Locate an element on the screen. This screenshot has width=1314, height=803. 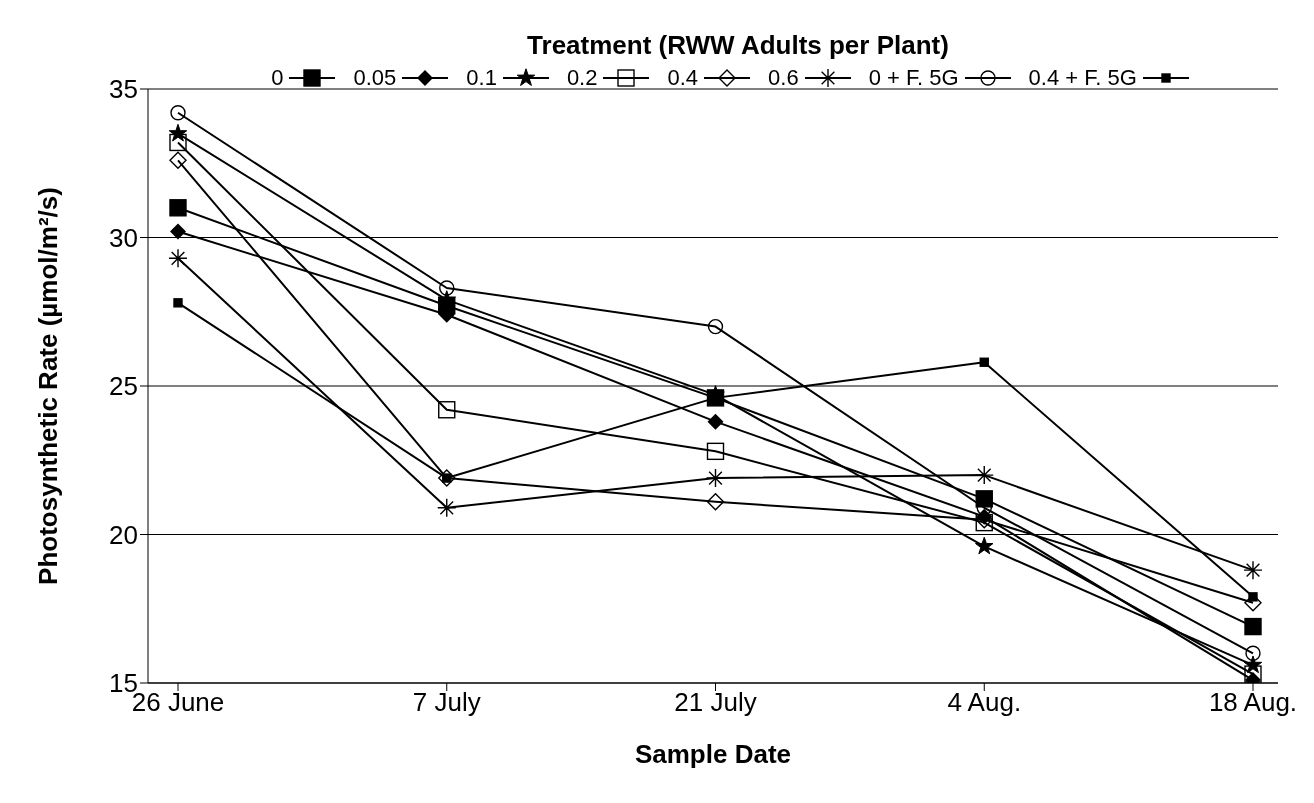
x-tick-label: 7 July is located at coordinates (446, 702).